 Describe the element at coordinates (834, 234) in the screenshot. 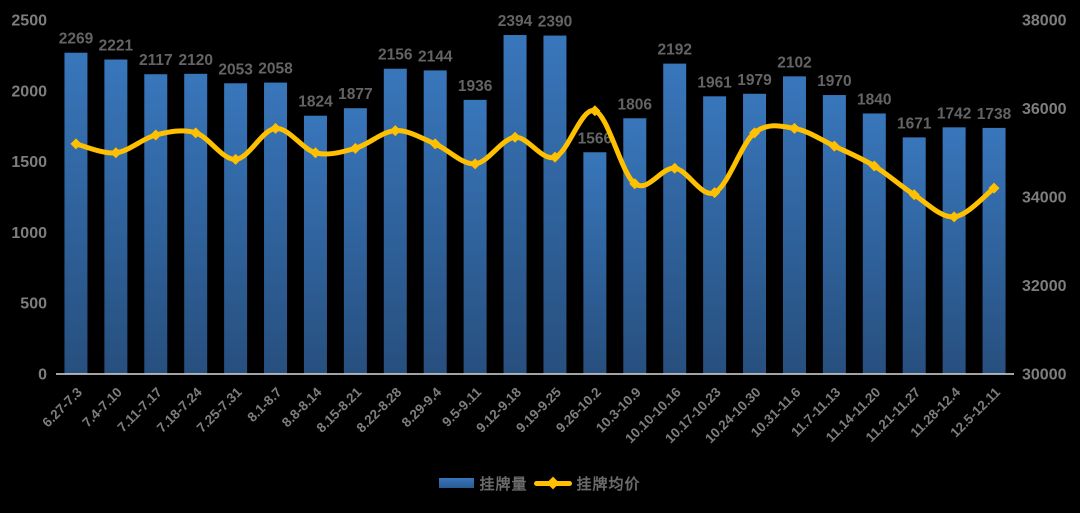

I see `bar-11.7-11.13` at that location.